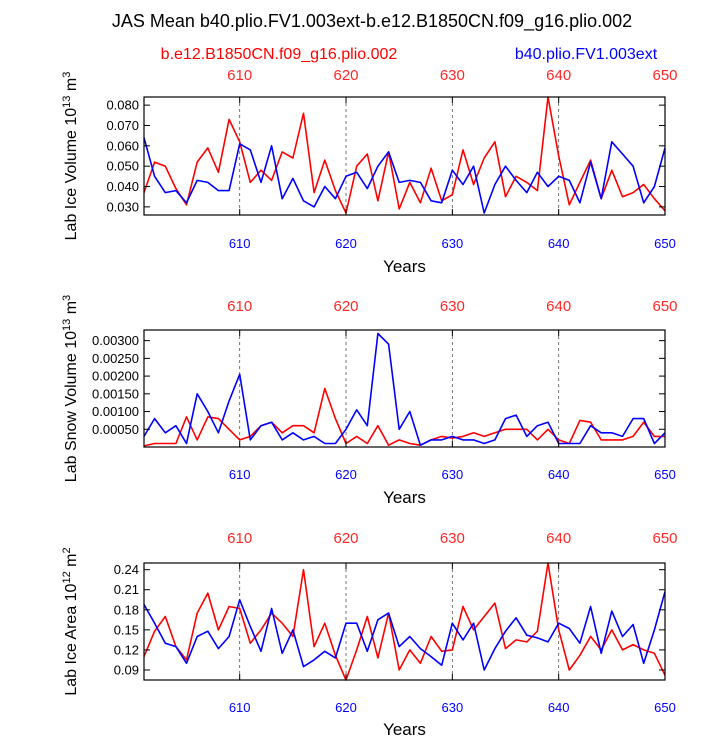 The height and width of the screenshot is (744, 723). Describe the element at coordinates (126, 569) in the screenshot. I see `y-tick-label: 0.24` at that location.